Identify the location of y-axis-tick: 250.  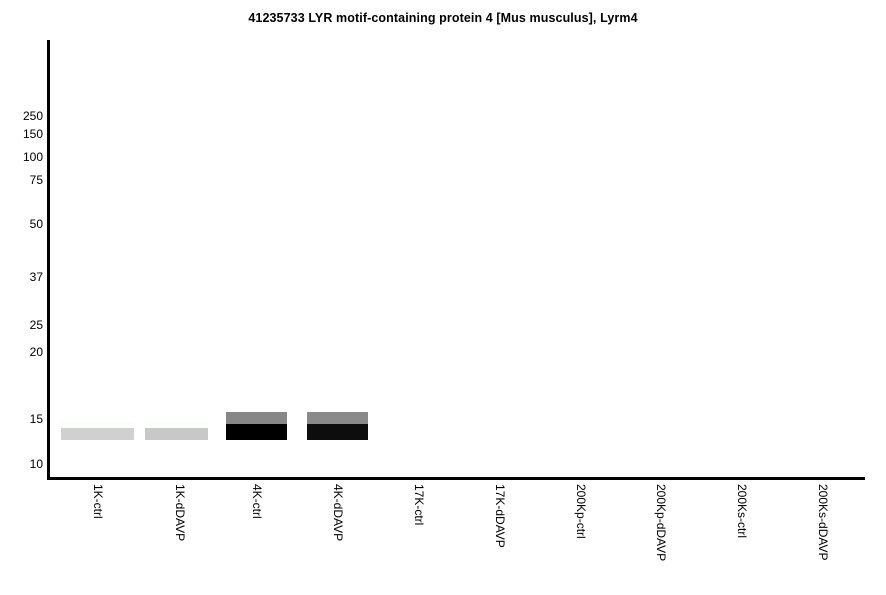
(21, 116).